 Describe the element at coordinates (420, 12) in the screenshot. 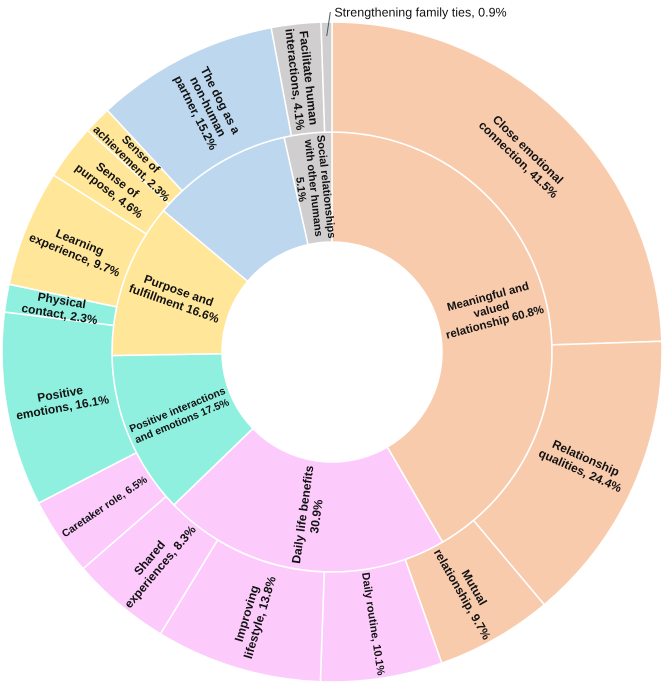

I see `slice-label: Strengthening family ties, 0.9%` at that location.